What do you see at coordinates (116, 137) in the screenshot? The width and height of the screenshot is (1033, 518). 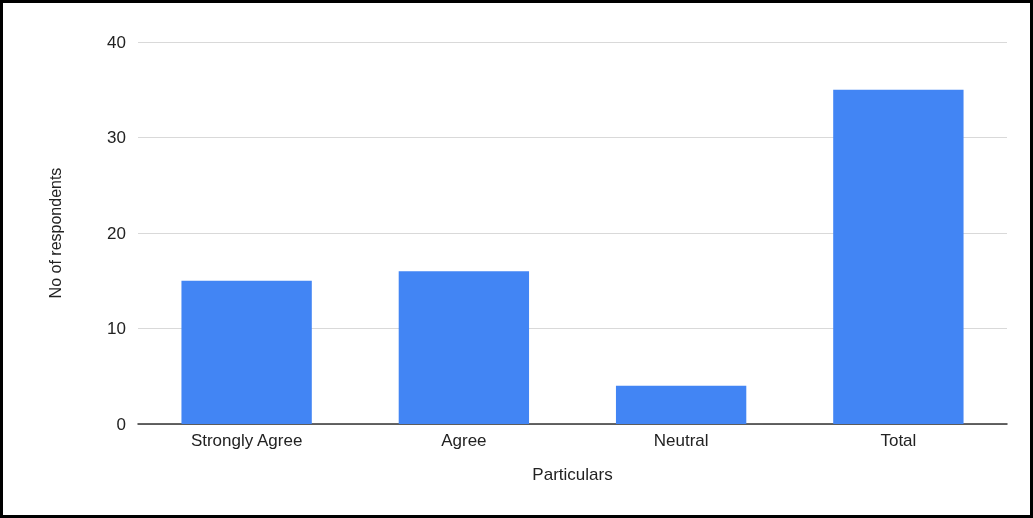 I see `y-tick-label: 30` at bounding box center [116, 137].